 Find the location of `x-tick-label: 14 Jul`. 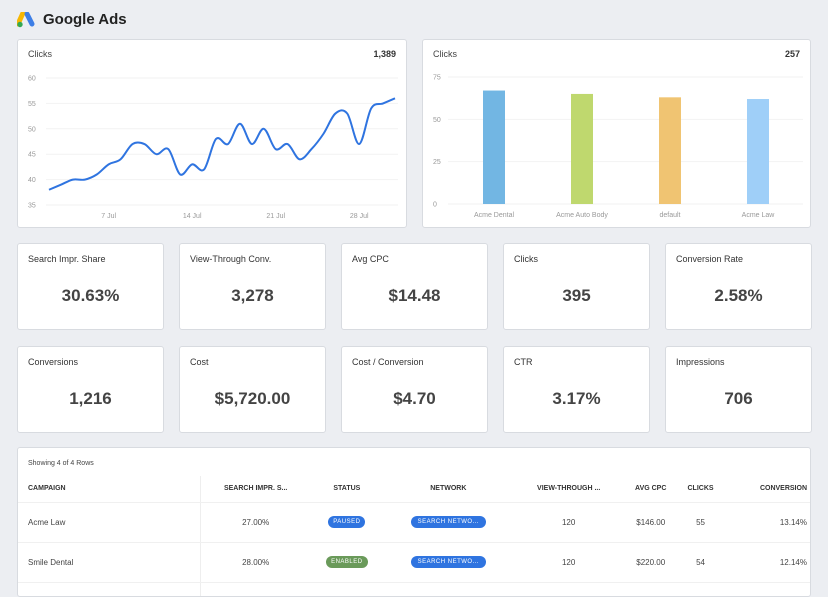

x-tick-label: 14 Jul is located at coordinates (192, 216).